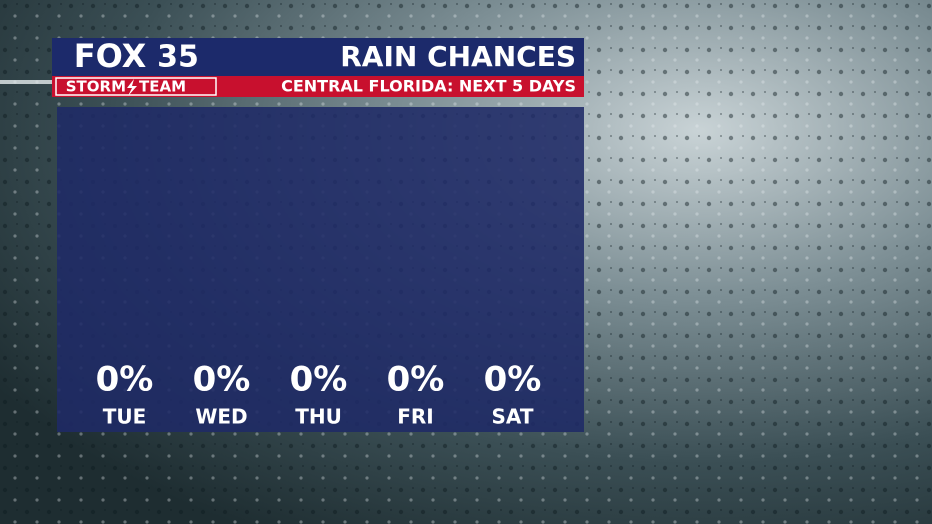 The height and width of the screenshot is (524, 932). I want to click on x-tick-label: THU, so click(318, 417).